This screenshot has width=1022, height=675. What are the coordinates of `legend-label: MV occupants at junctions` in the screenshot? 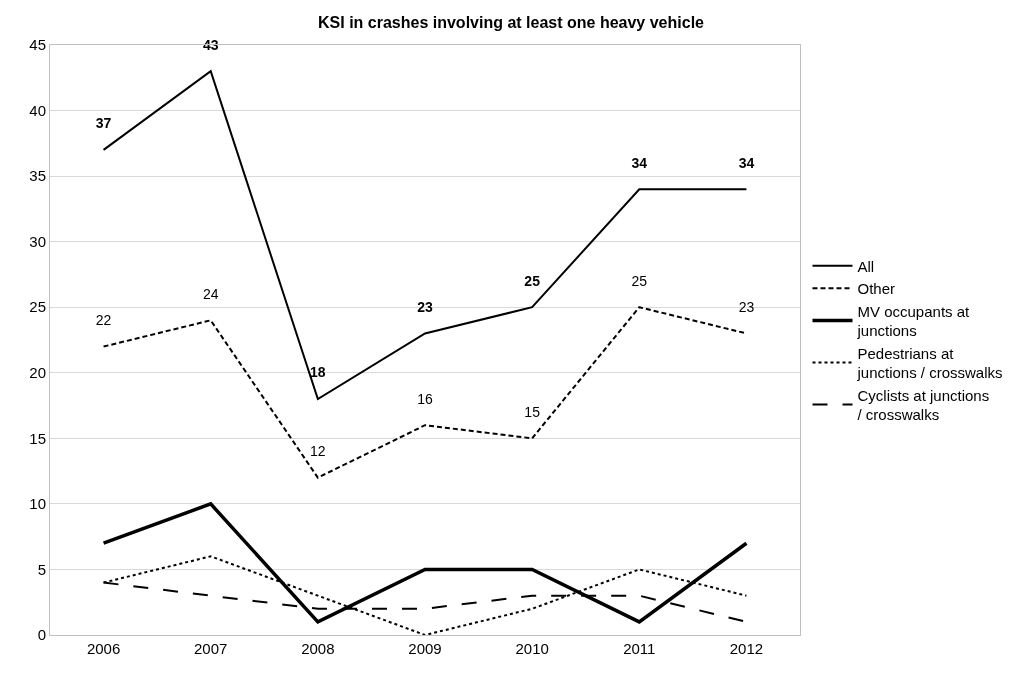 It's located at (913, 321).